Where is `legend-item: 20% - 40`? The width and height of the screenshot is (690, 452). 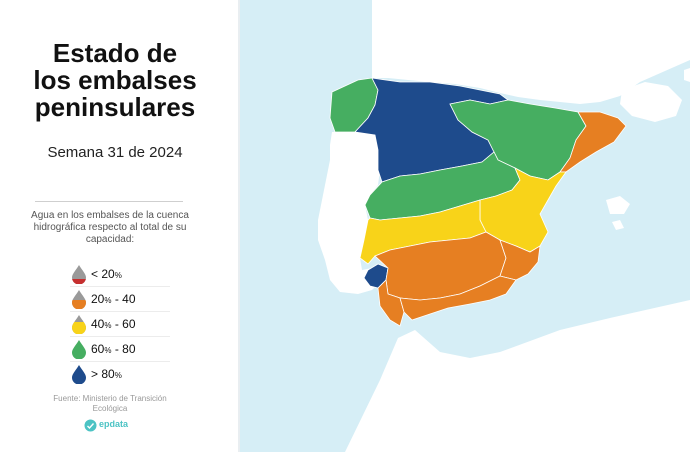 legend-item: 20% - 40 is located at coordinates (120, 299).